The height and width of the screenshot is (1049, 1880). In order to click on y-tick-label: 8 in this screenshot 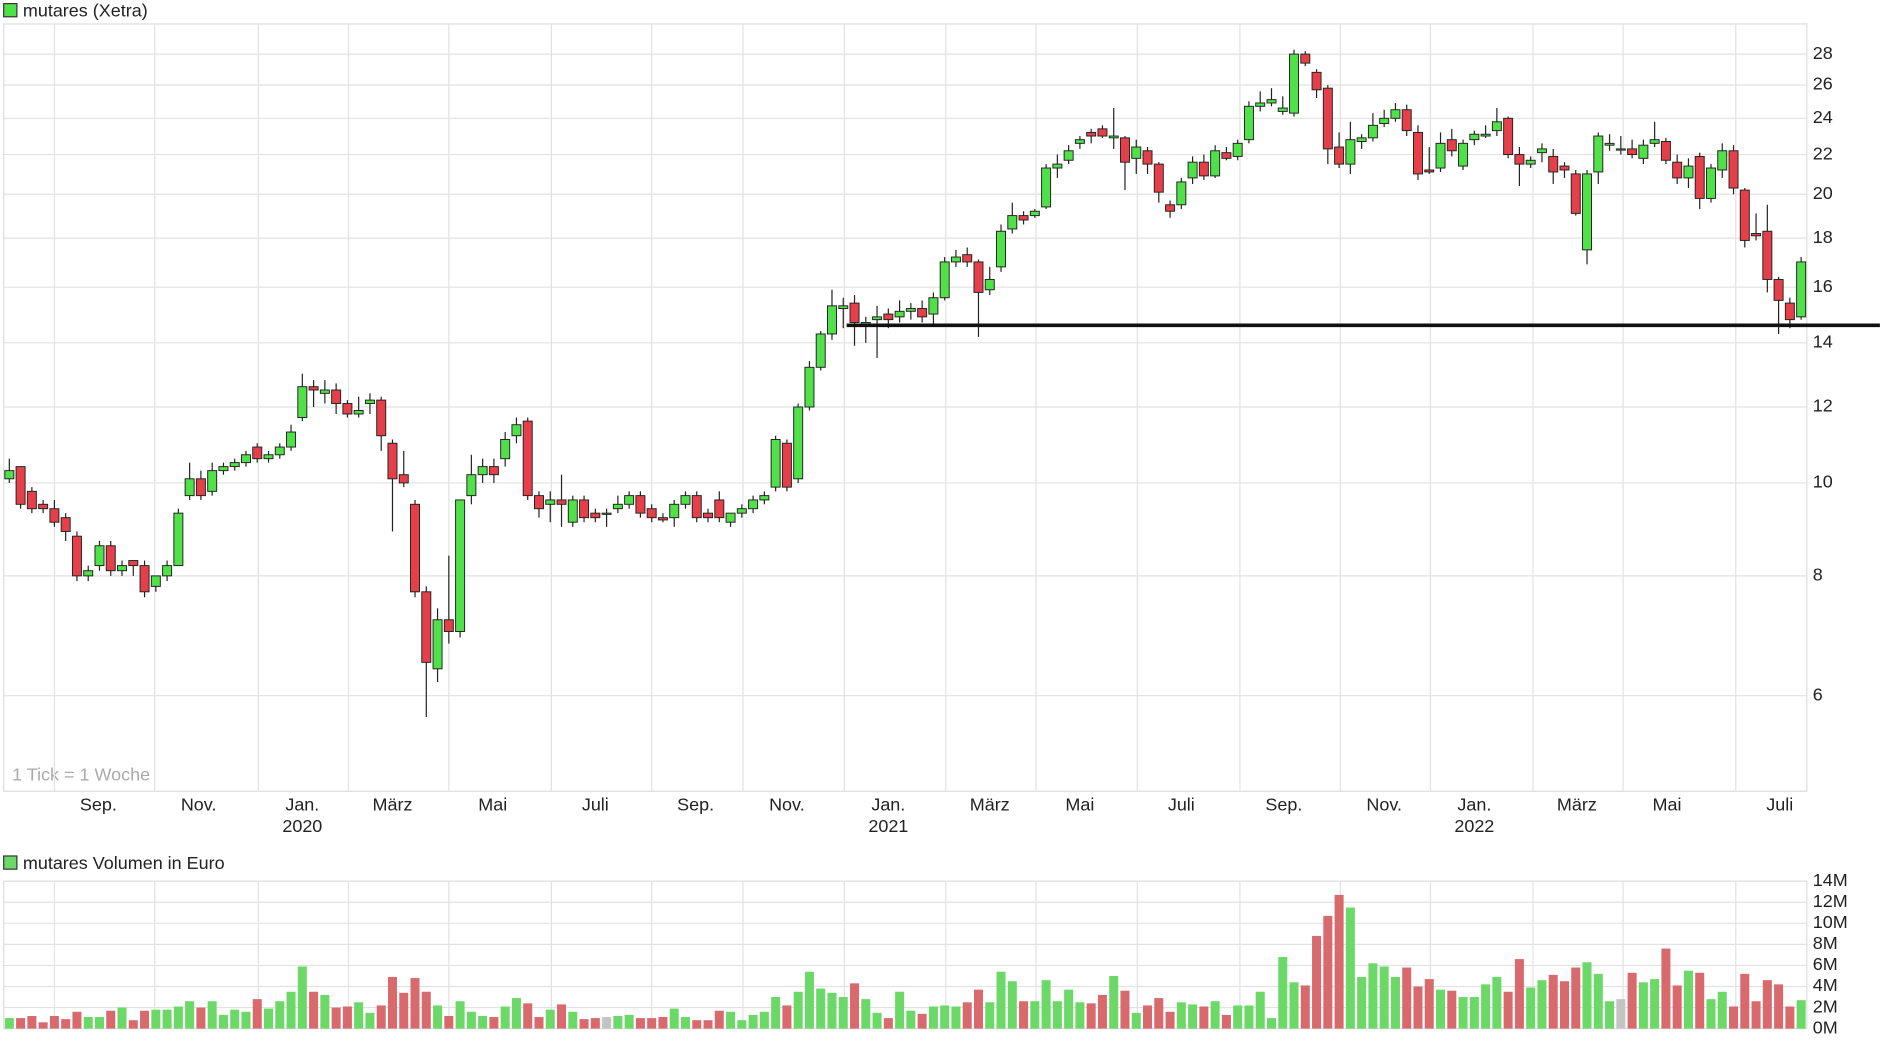, I will do `click(1818, 575)`.